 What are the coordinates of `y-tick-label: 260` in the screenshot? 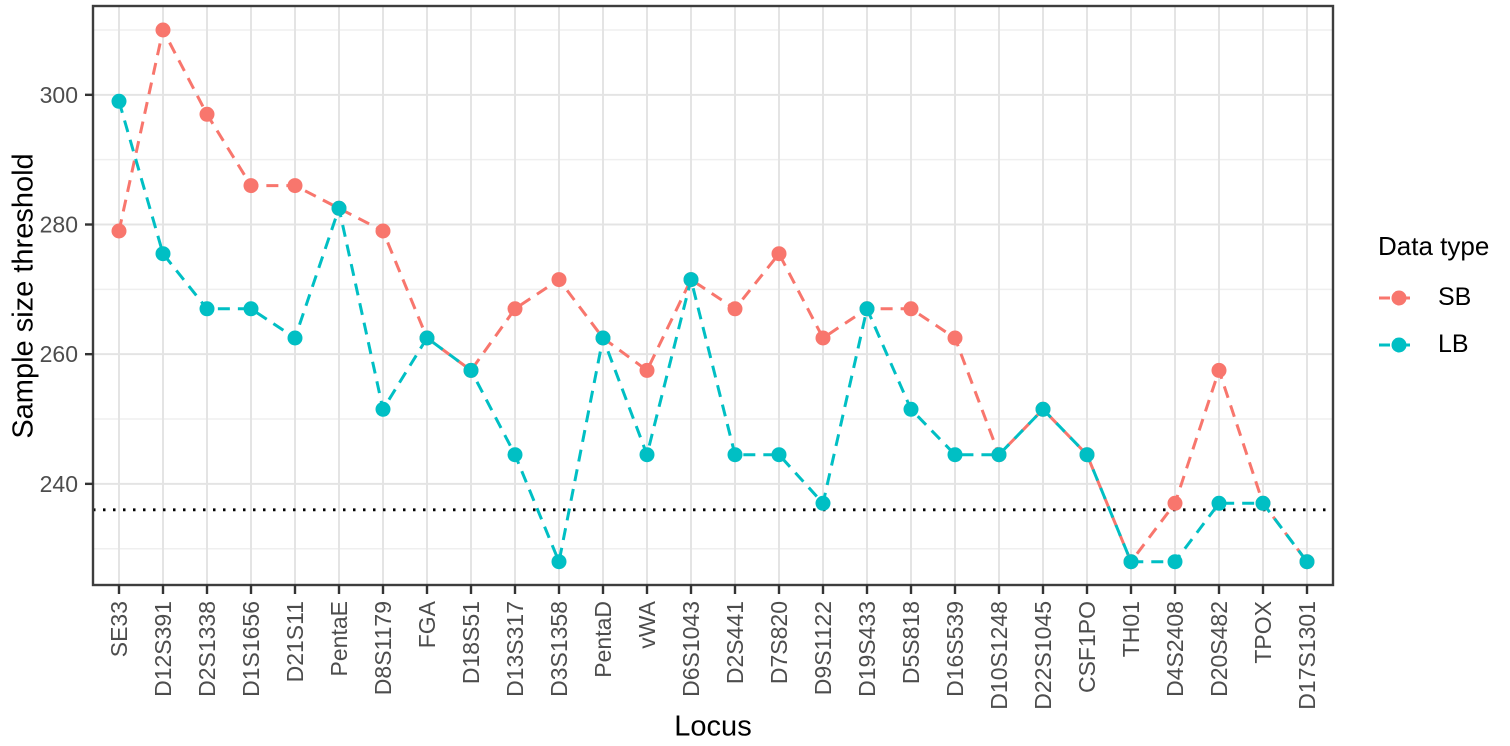 It's located at (59, 354).